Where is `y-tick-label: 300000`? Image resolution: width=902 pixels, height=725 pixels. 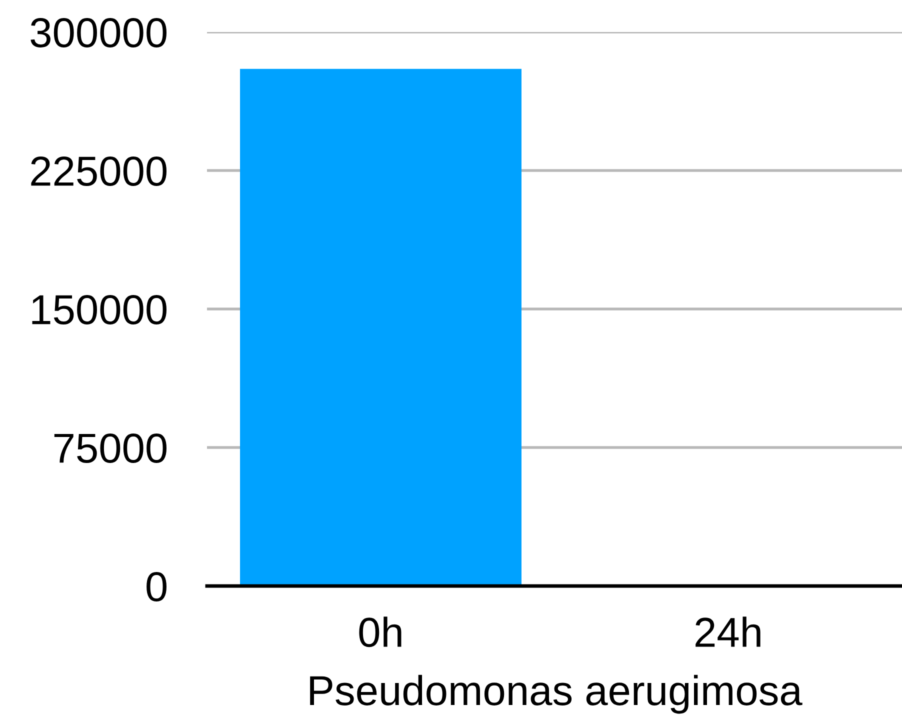
y-tick-label: 300000 is located at coordinates (98, 33).